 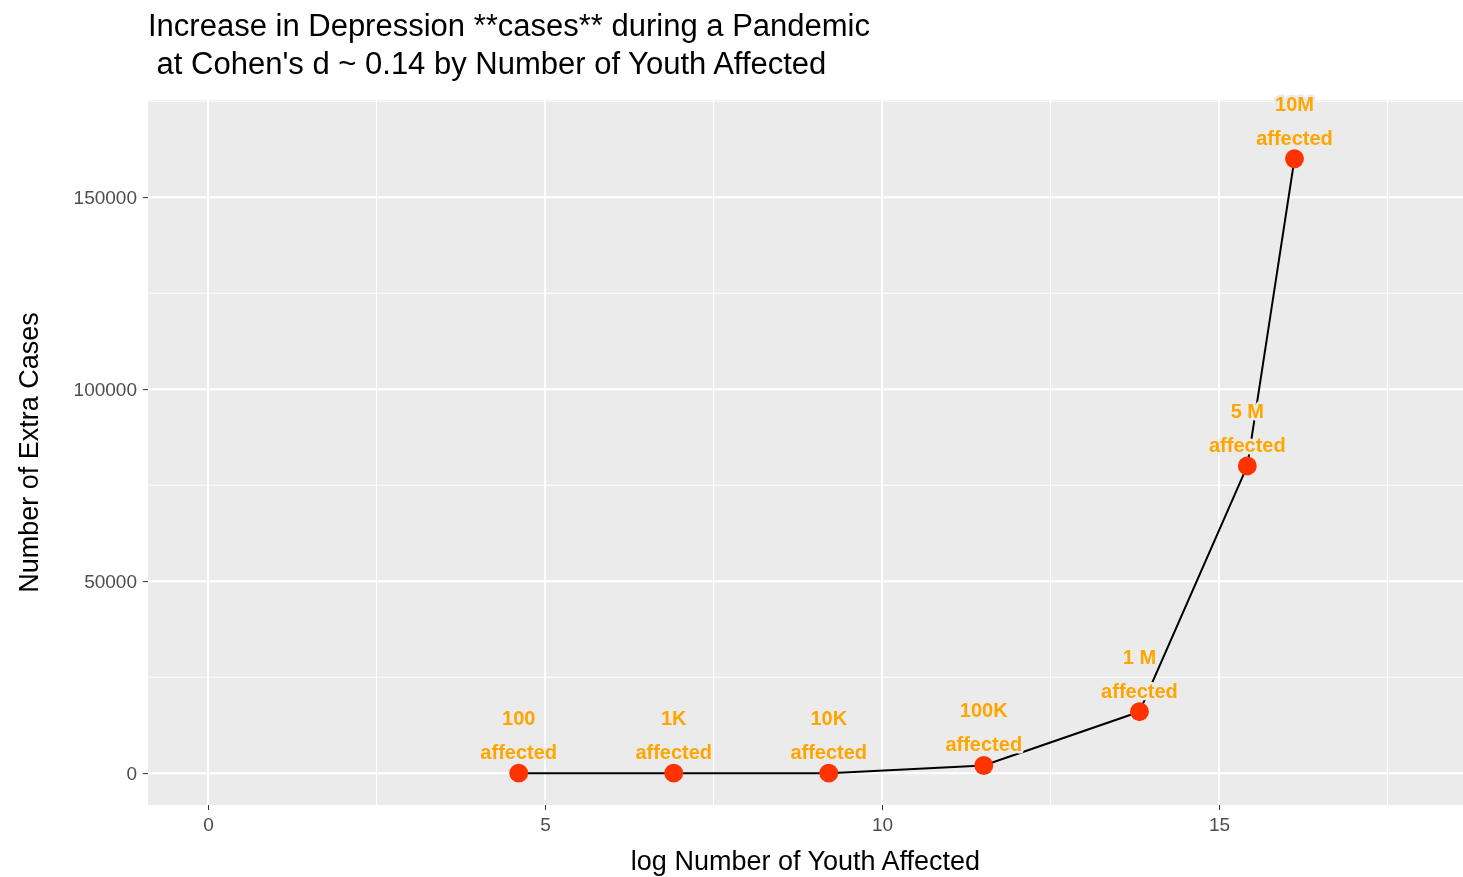 I want to click on x-axis-title: log Number of Youth Affected, so click(x=805, y=861).